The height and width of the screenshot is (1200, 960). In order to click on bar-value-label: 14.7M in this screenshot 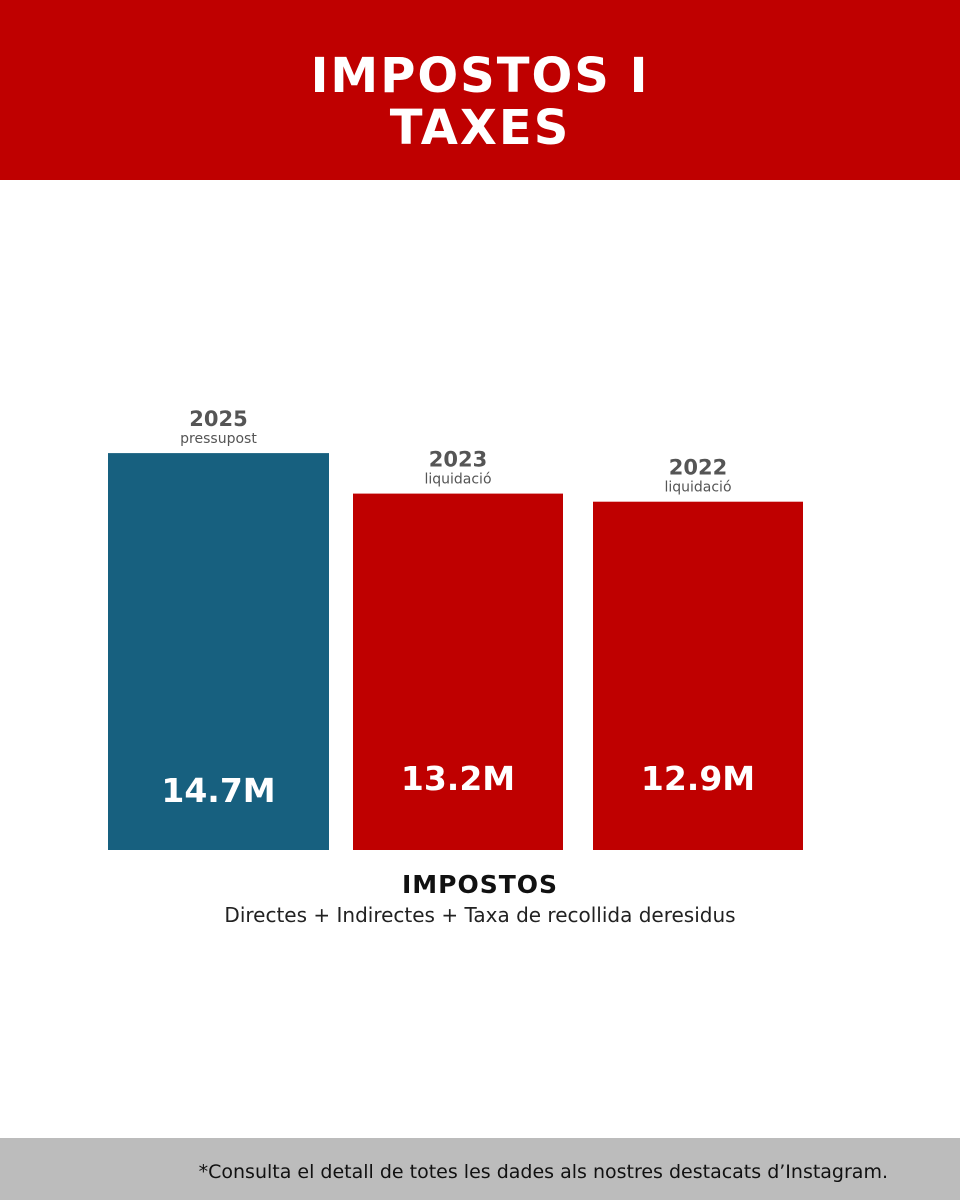, I will do `click(218, 790)`.